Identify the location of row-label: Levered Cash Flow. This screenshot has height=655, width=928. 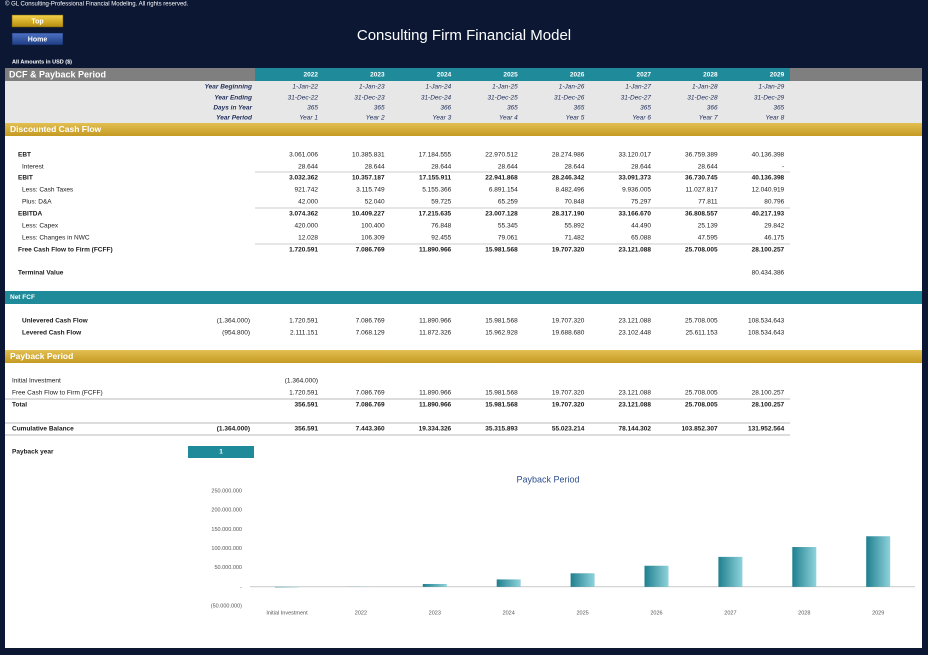
(52, 333).